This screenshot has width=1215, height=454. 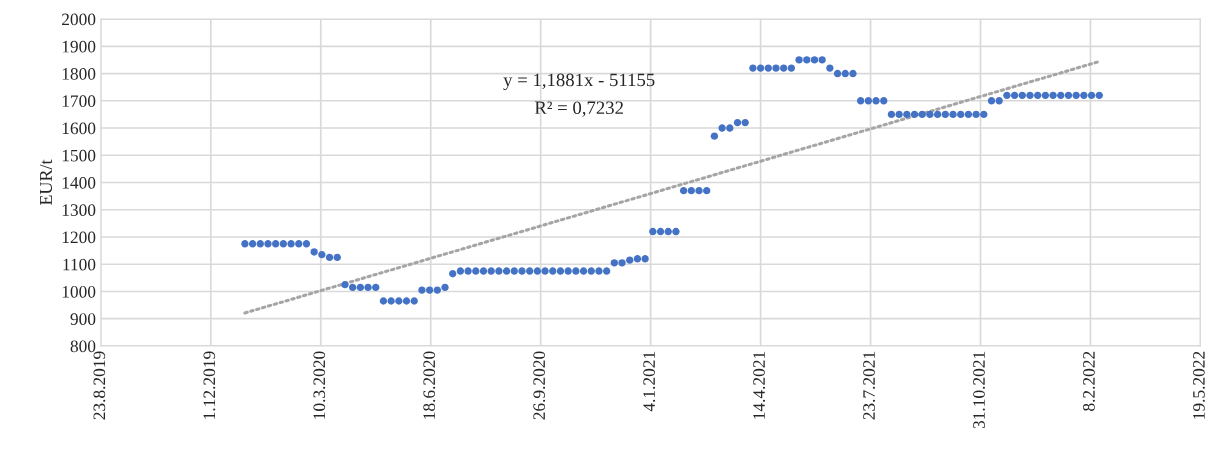 I want to click on x-tick-label: 31.10.2021, so click(x=979, y=390).